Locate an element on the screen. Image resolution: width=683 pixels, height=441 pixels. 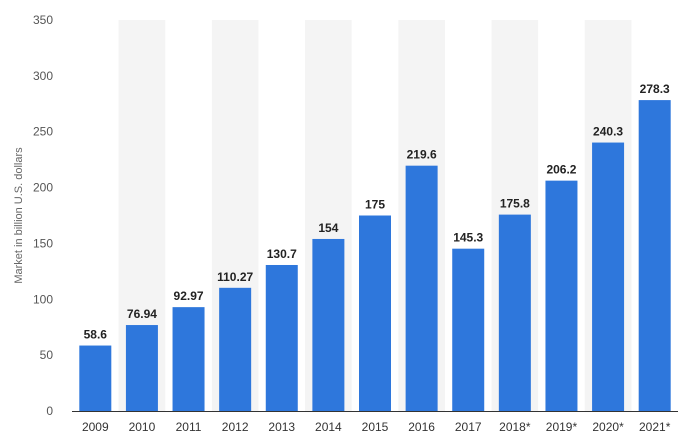
x-tick-label: 2009 is located at coordinates (95, 427).